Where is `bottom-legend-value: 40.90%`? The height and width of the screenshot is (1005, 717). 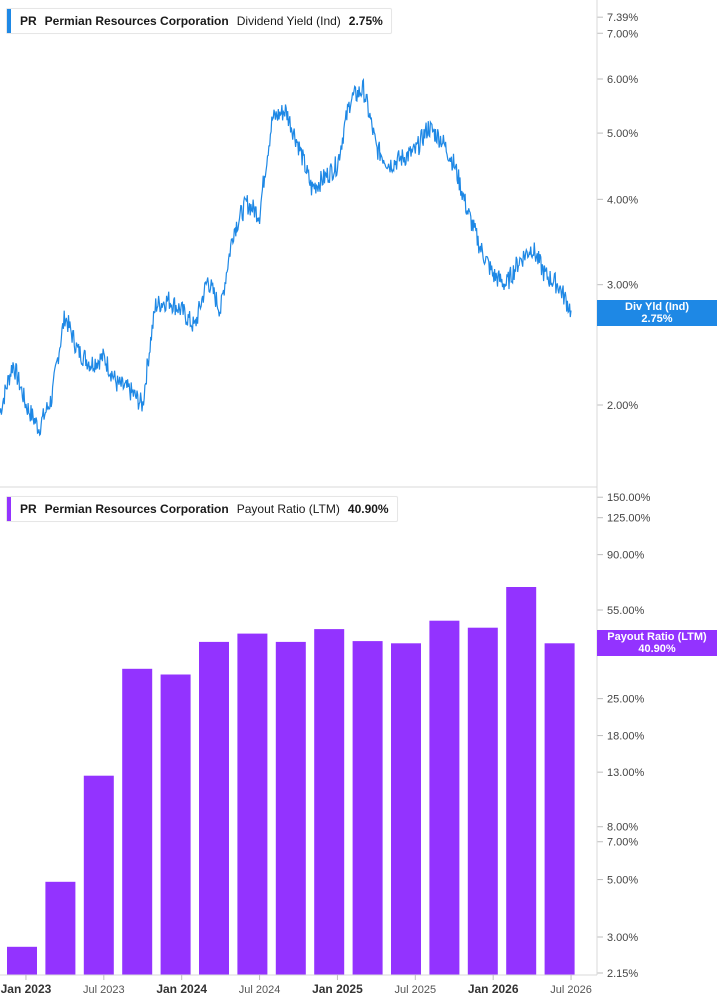 bottom-legend-value: 40.90% is located at coordinates (368, 509).